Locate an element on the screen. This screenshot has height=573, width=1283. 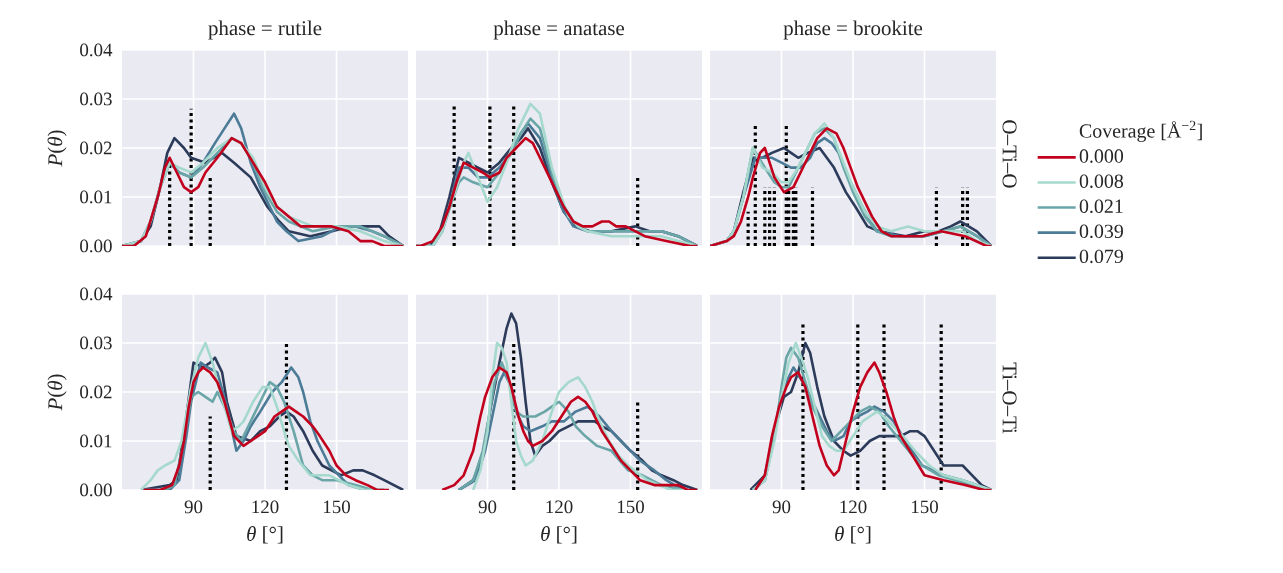
legend-label: 0.079 is located at coordinates (1101, 256).